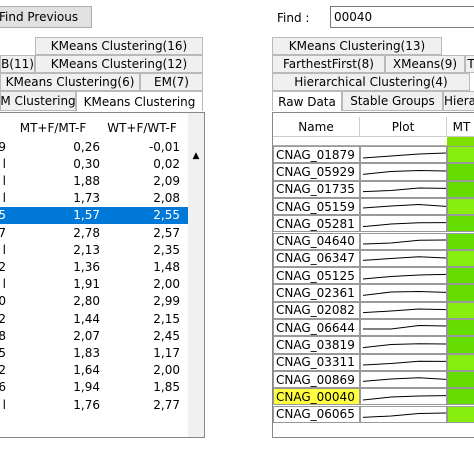 The width and height of the screenshot is (474, 474). Describe the element at coordinates (86, 215) in the screenshot. I see `cell: 1,57` at that location.